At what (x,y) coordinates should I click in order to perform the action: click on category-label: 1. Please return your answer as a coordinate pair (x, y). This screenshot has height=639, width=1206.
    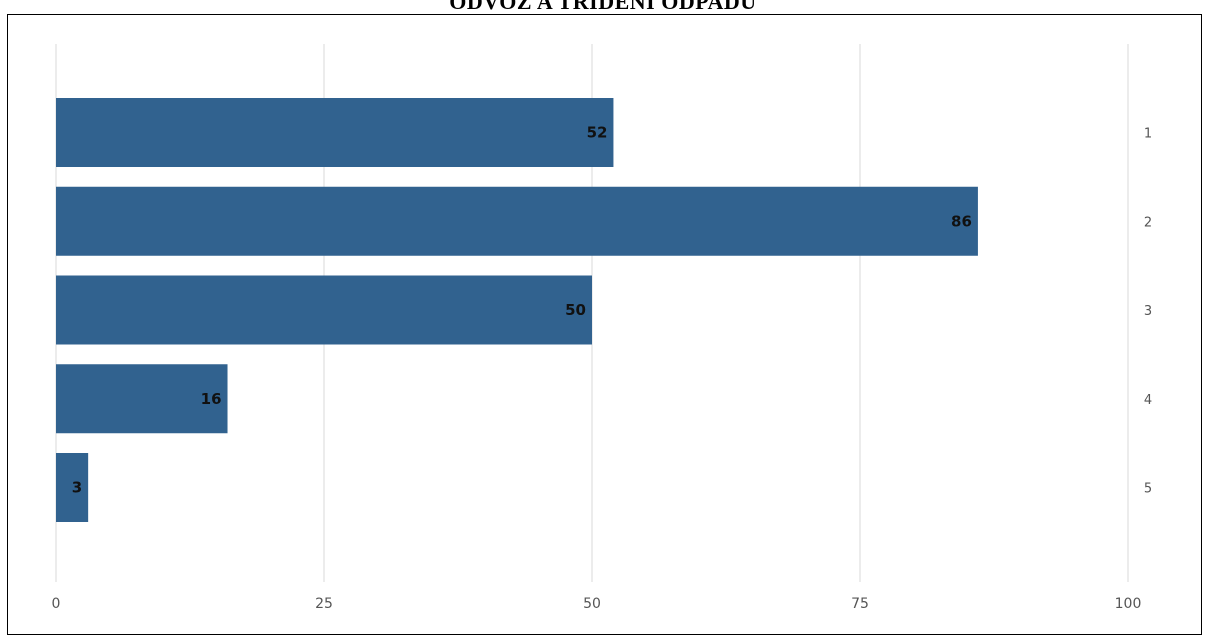
    Looking at the image, I should click on (1148, 134).